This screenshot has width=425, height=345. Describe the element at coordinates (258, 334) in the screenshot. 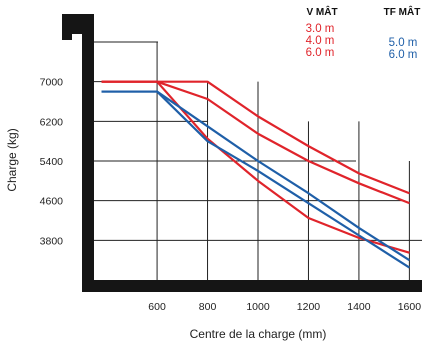

I see `x-axis-title: Centre de la charge (mm)` at that location.